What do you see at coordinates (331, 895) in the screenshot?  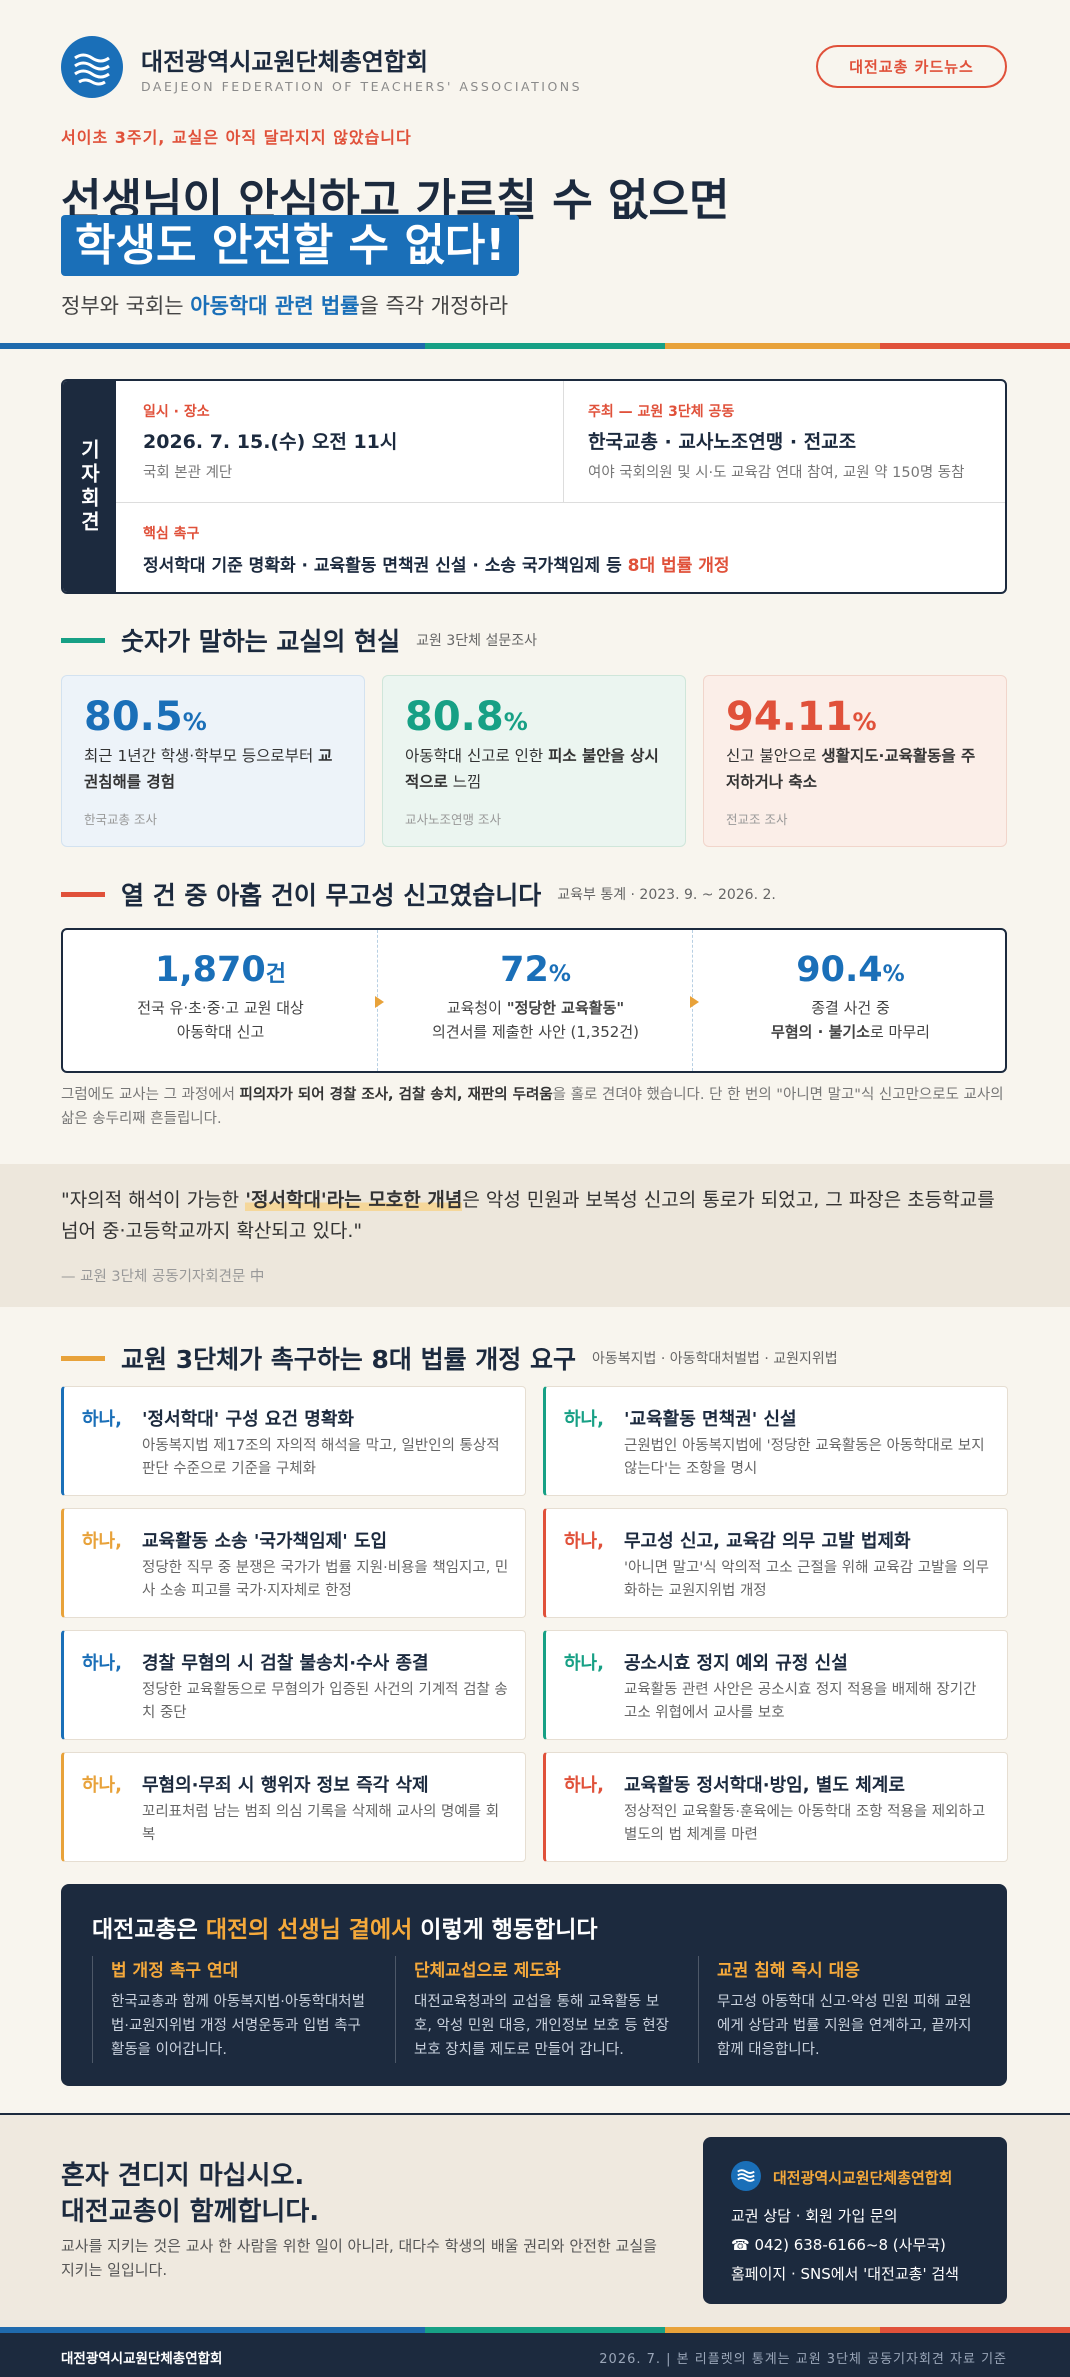 I see `section-title: 열 건 중 아홉 건이 무고성 신고였습니다` at bounding box center [331, 895].